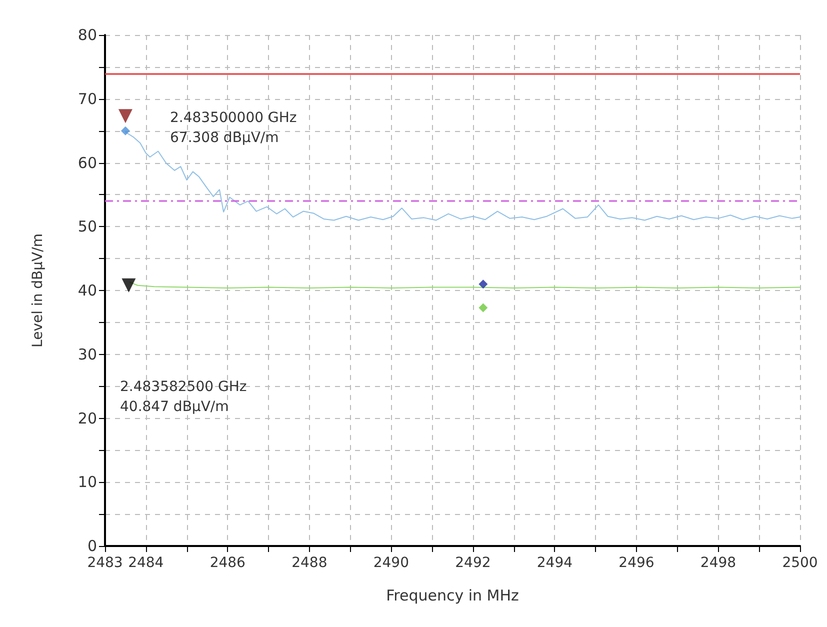  What do you see at coordinates (636, 563) in the screenshot?
I see `x-tick-label: 2496` at bounding box center [636, 563].